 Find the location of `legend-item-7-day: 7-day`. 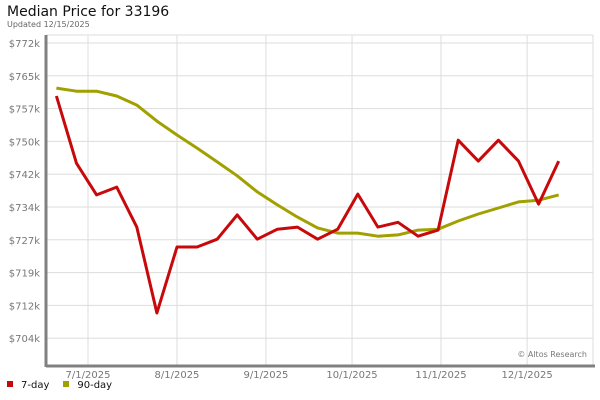

legend-item-7-day: 7-day is located at coordinates (28, 385).